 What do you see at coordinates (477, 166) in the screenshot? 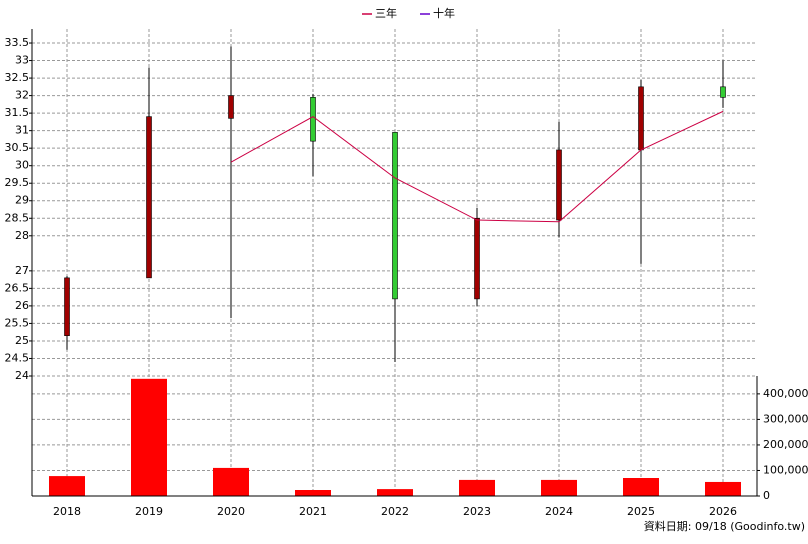
I see `ma-line` at bounding box center [477, 166].